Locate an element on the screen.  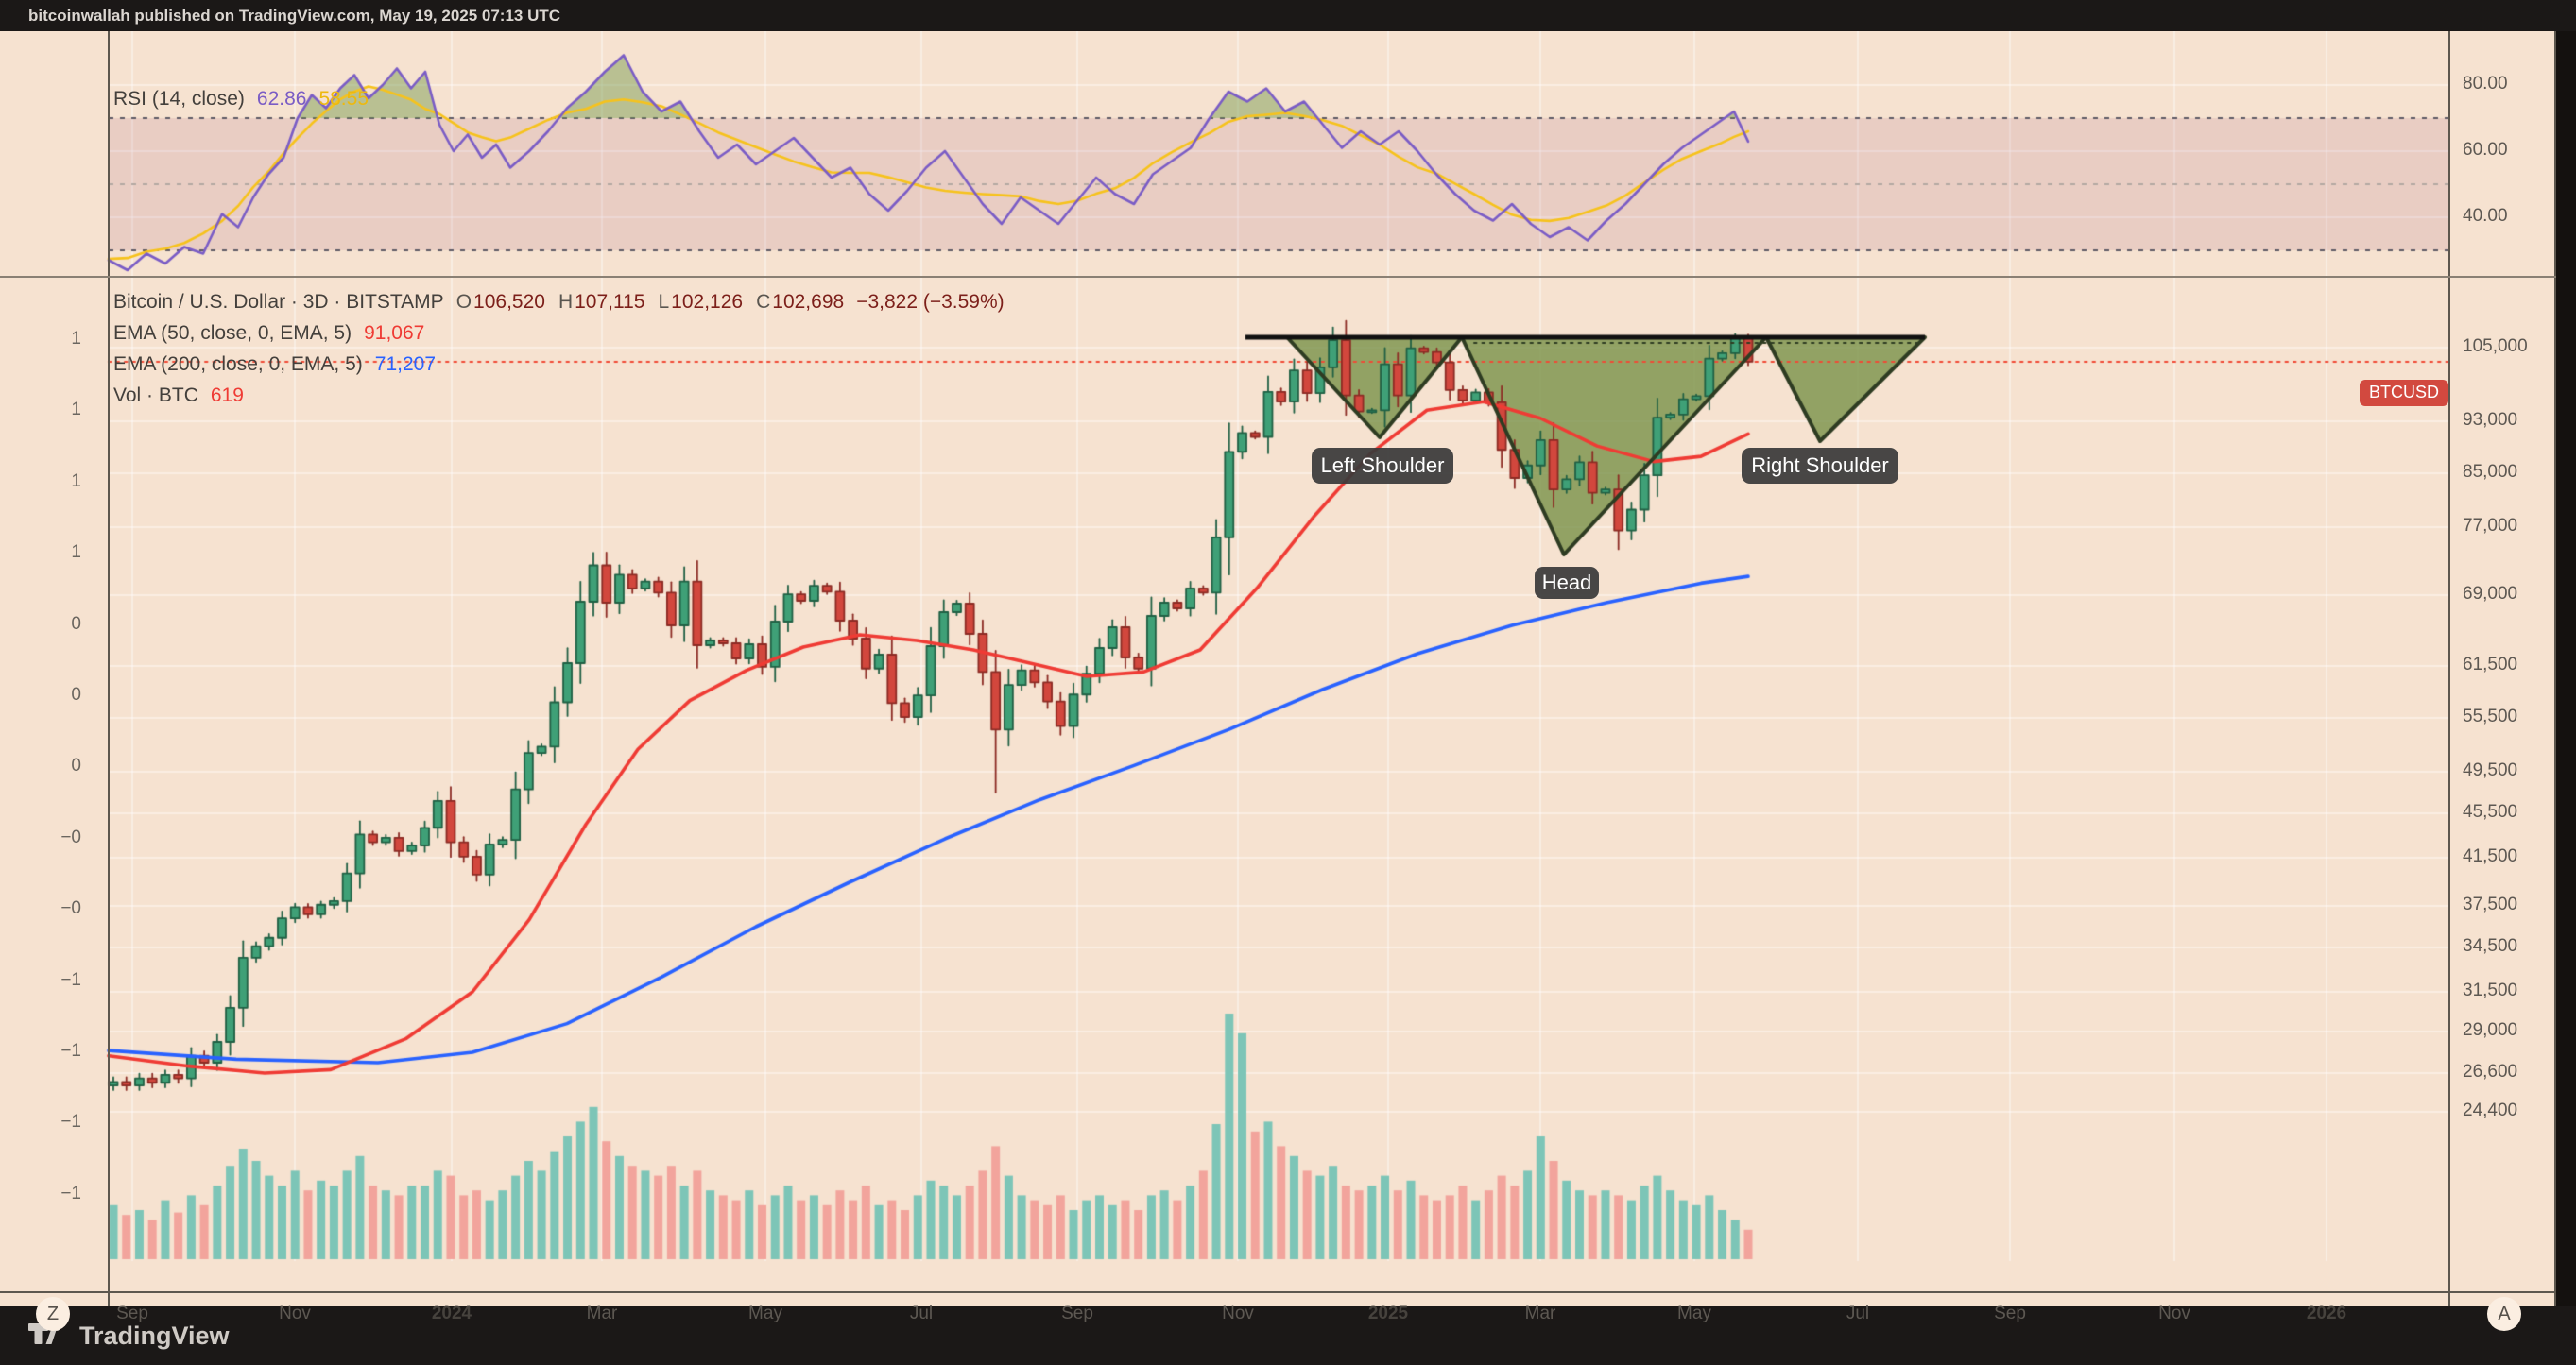
autoscale-button-label: A is located at coordinates (2504, 1313).